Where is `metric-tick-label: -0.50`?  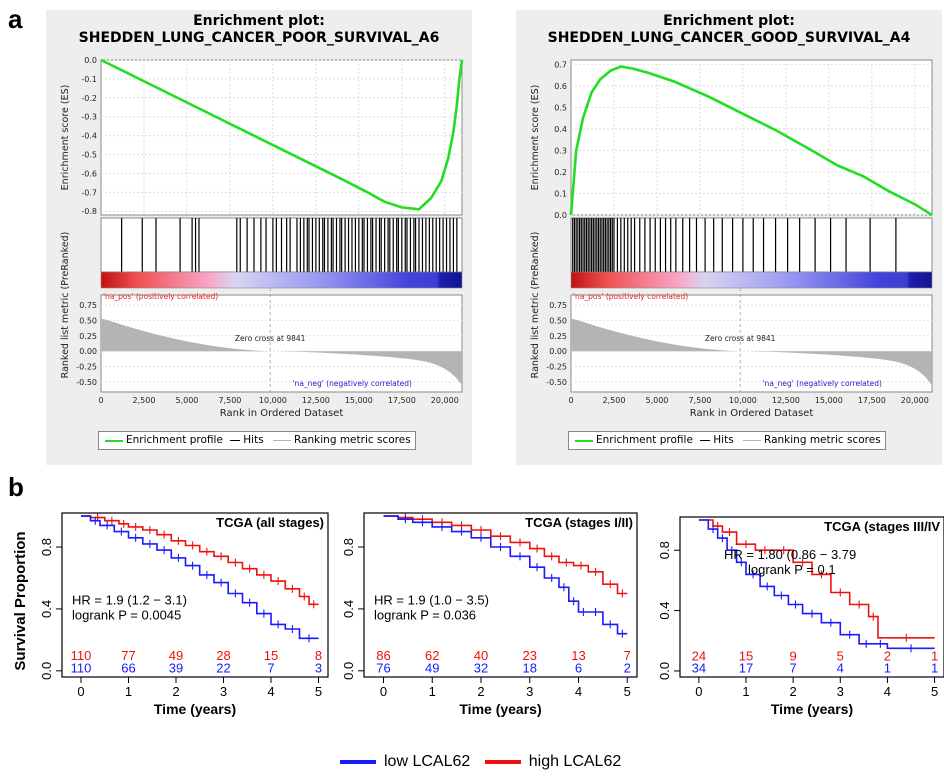
metric-tick-label: -0.50 is located at coordinates (86, 382).